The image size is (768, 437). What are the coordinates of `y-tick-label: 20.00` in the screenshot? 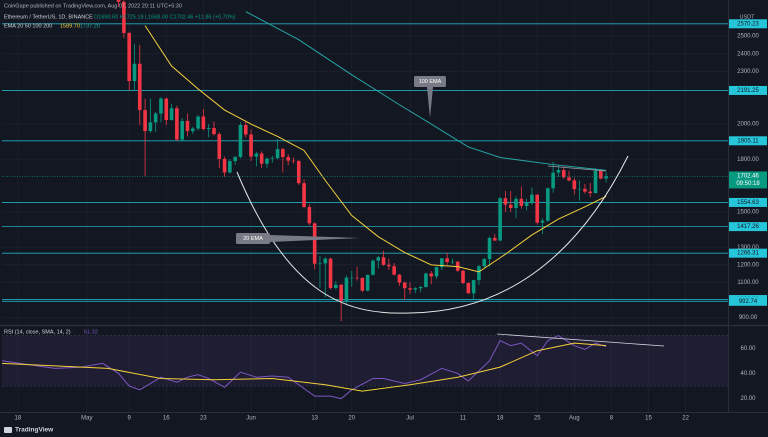 It's located at (748, 399).